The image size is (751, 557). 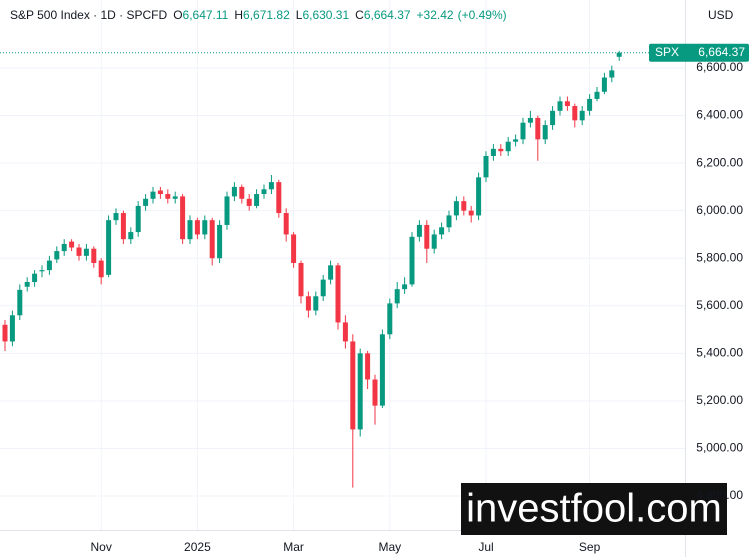 What do you see at coordinates (206, 15) in the screenshot?
I see `open-value: 6,647.11` at bounding box center [206, 15].